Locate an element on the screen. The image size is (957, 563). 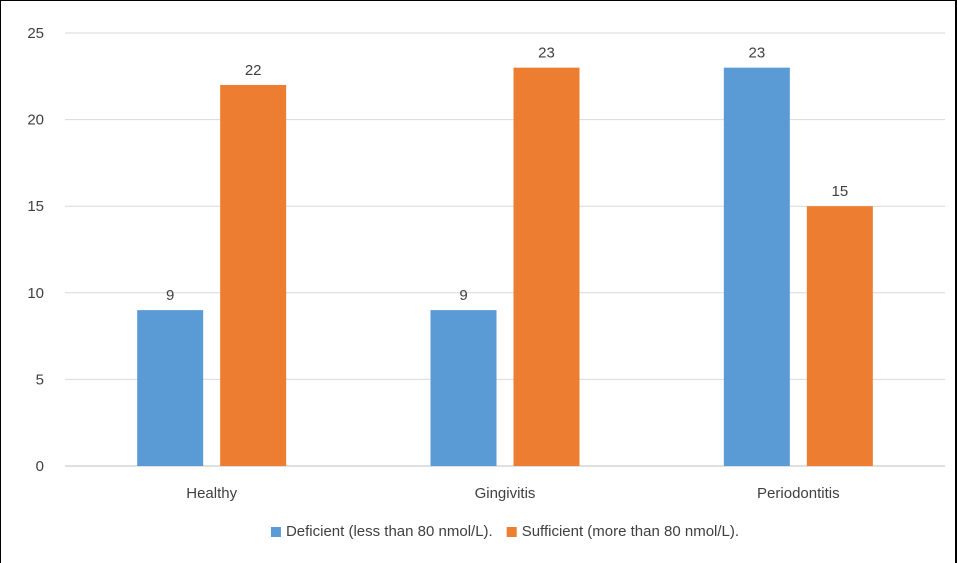
legend-label-2: Sufficient (more than 80 nmol/L). is located at coordinates (630, 531).